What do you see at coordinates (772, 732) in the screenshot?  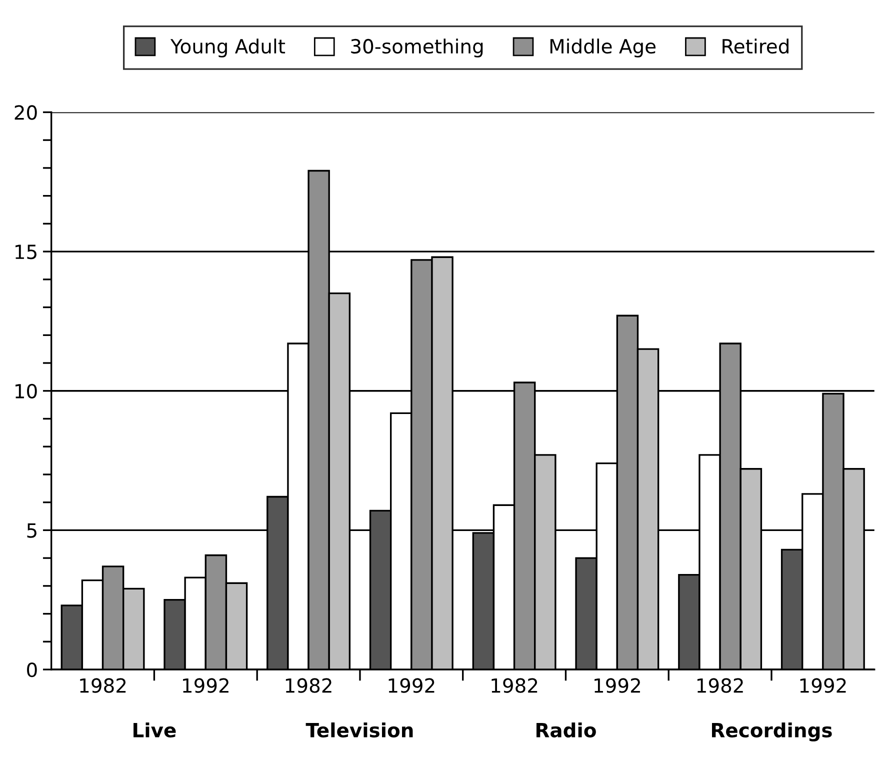 I see `text: Recordings` at bounding box center [772, 732].